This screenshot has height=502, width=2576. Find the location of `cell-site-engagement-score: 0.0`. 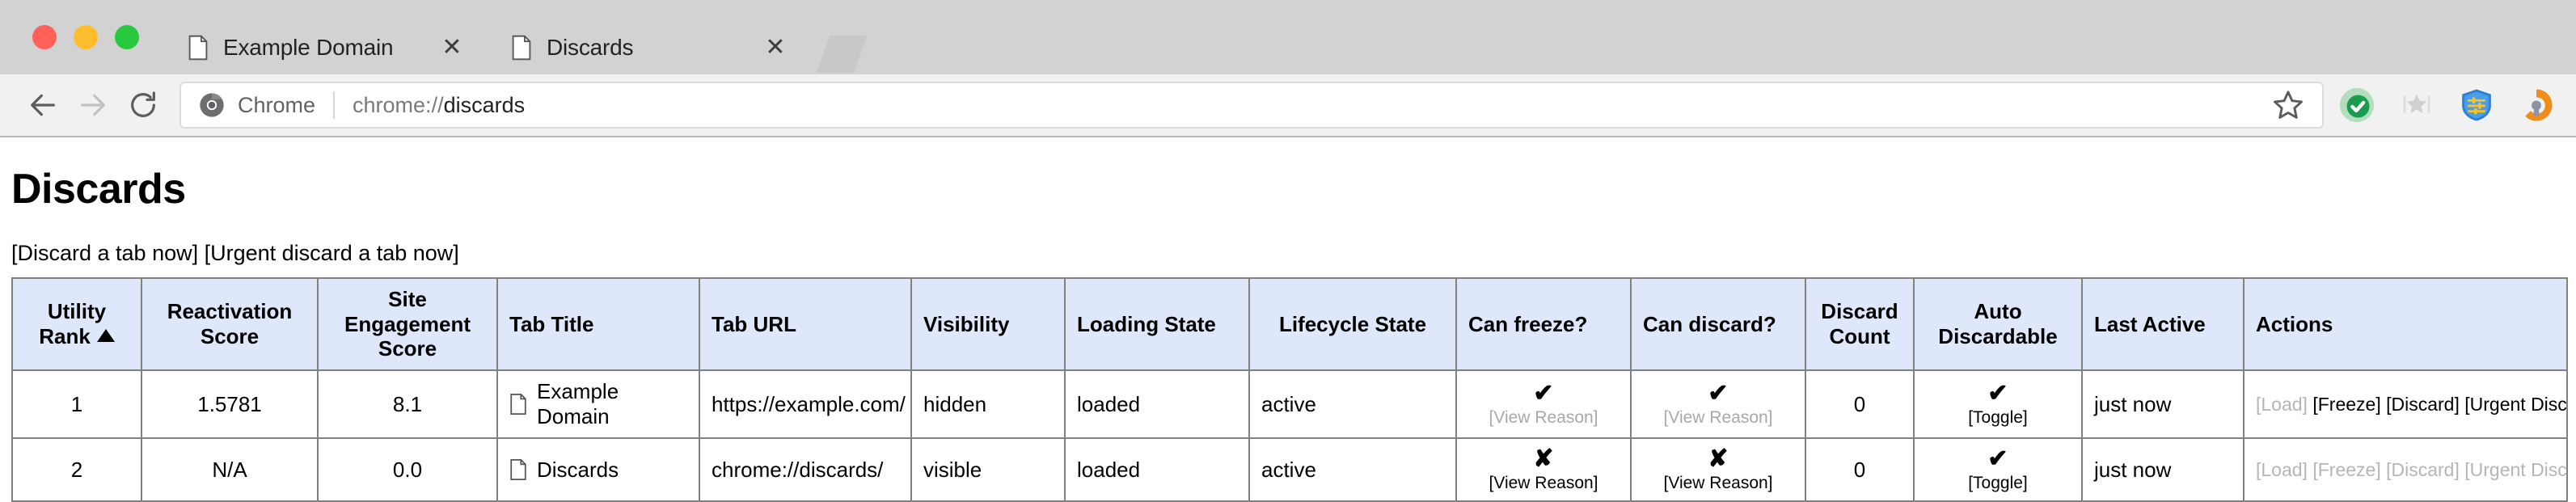

cell-site-engagement-score: 0.0 is located at coordinates (407, 469).